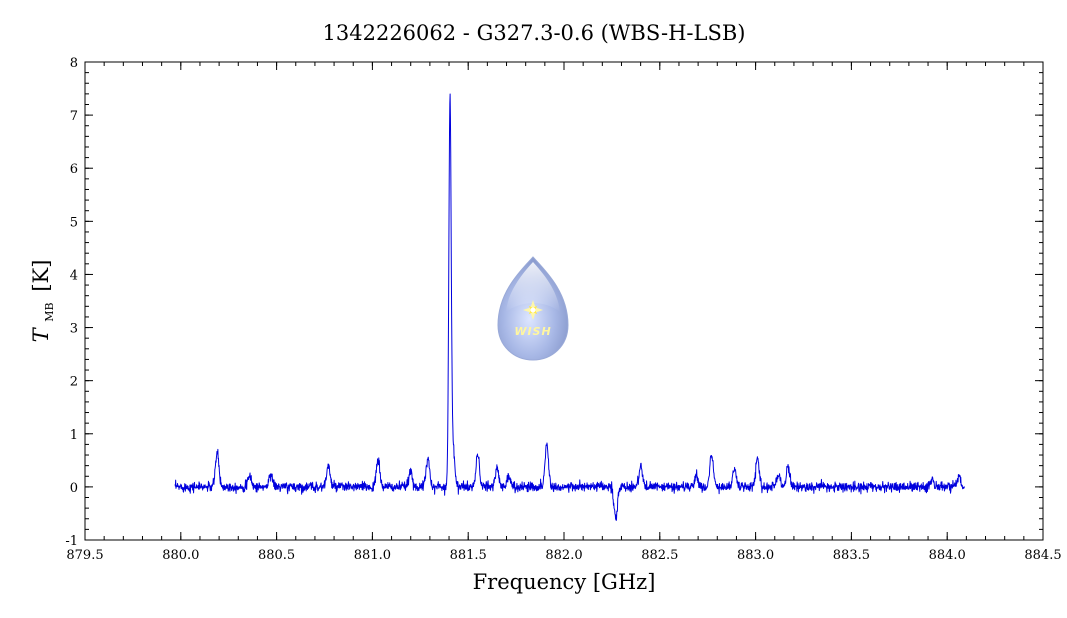 Image resolution: width=1067 pixels, height=618 pixels. I want to click on y-tick-label: -1, so click(71, 541).